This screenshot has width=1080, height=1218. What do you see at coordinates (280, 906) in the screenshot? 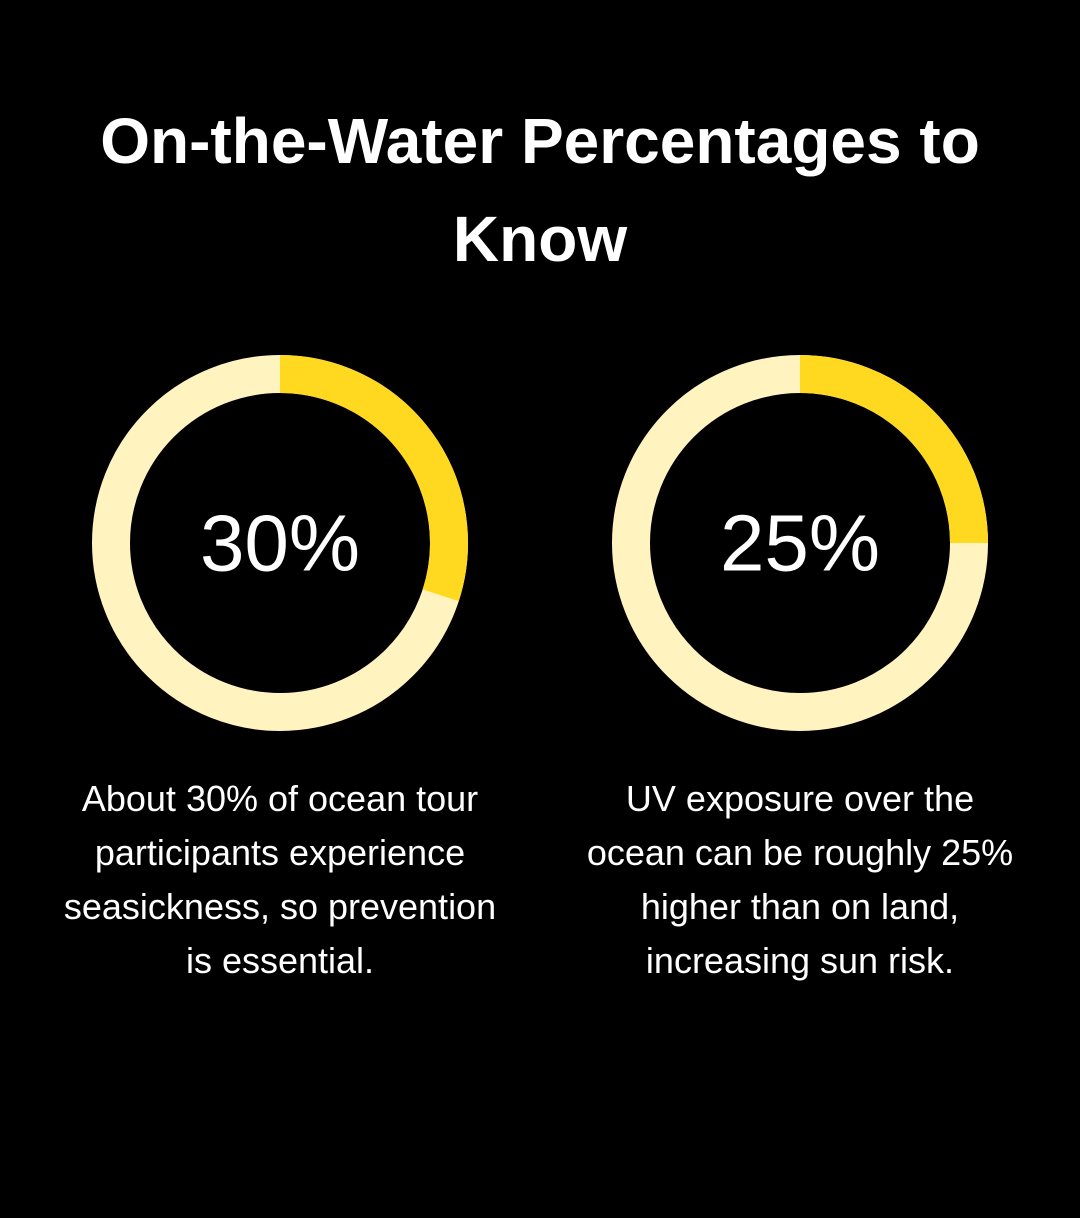
I see `caption-line: seasickness, so prevention` at bounding box center [280, 906].